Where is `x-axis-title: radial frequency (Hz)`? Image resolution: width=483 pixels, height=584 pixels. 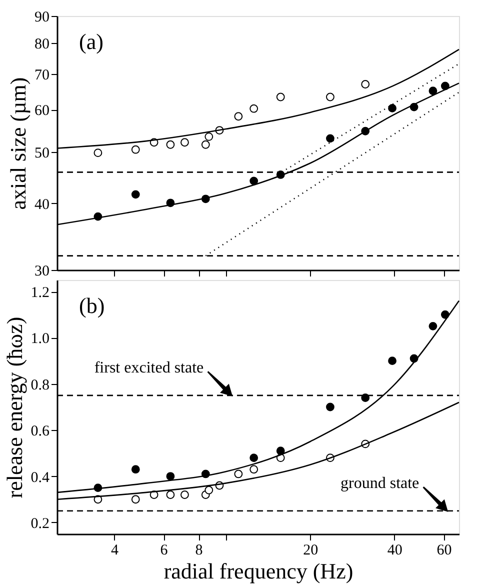 x-axis-title: radial frequency (Hz) is located at coordinates (259, 571).